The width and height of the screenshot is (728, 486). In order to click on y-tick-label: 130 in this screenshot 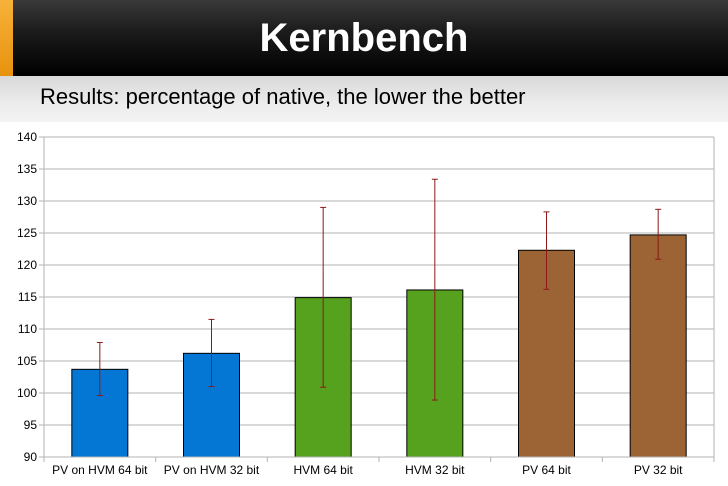, I will do `click(27, 201)`.